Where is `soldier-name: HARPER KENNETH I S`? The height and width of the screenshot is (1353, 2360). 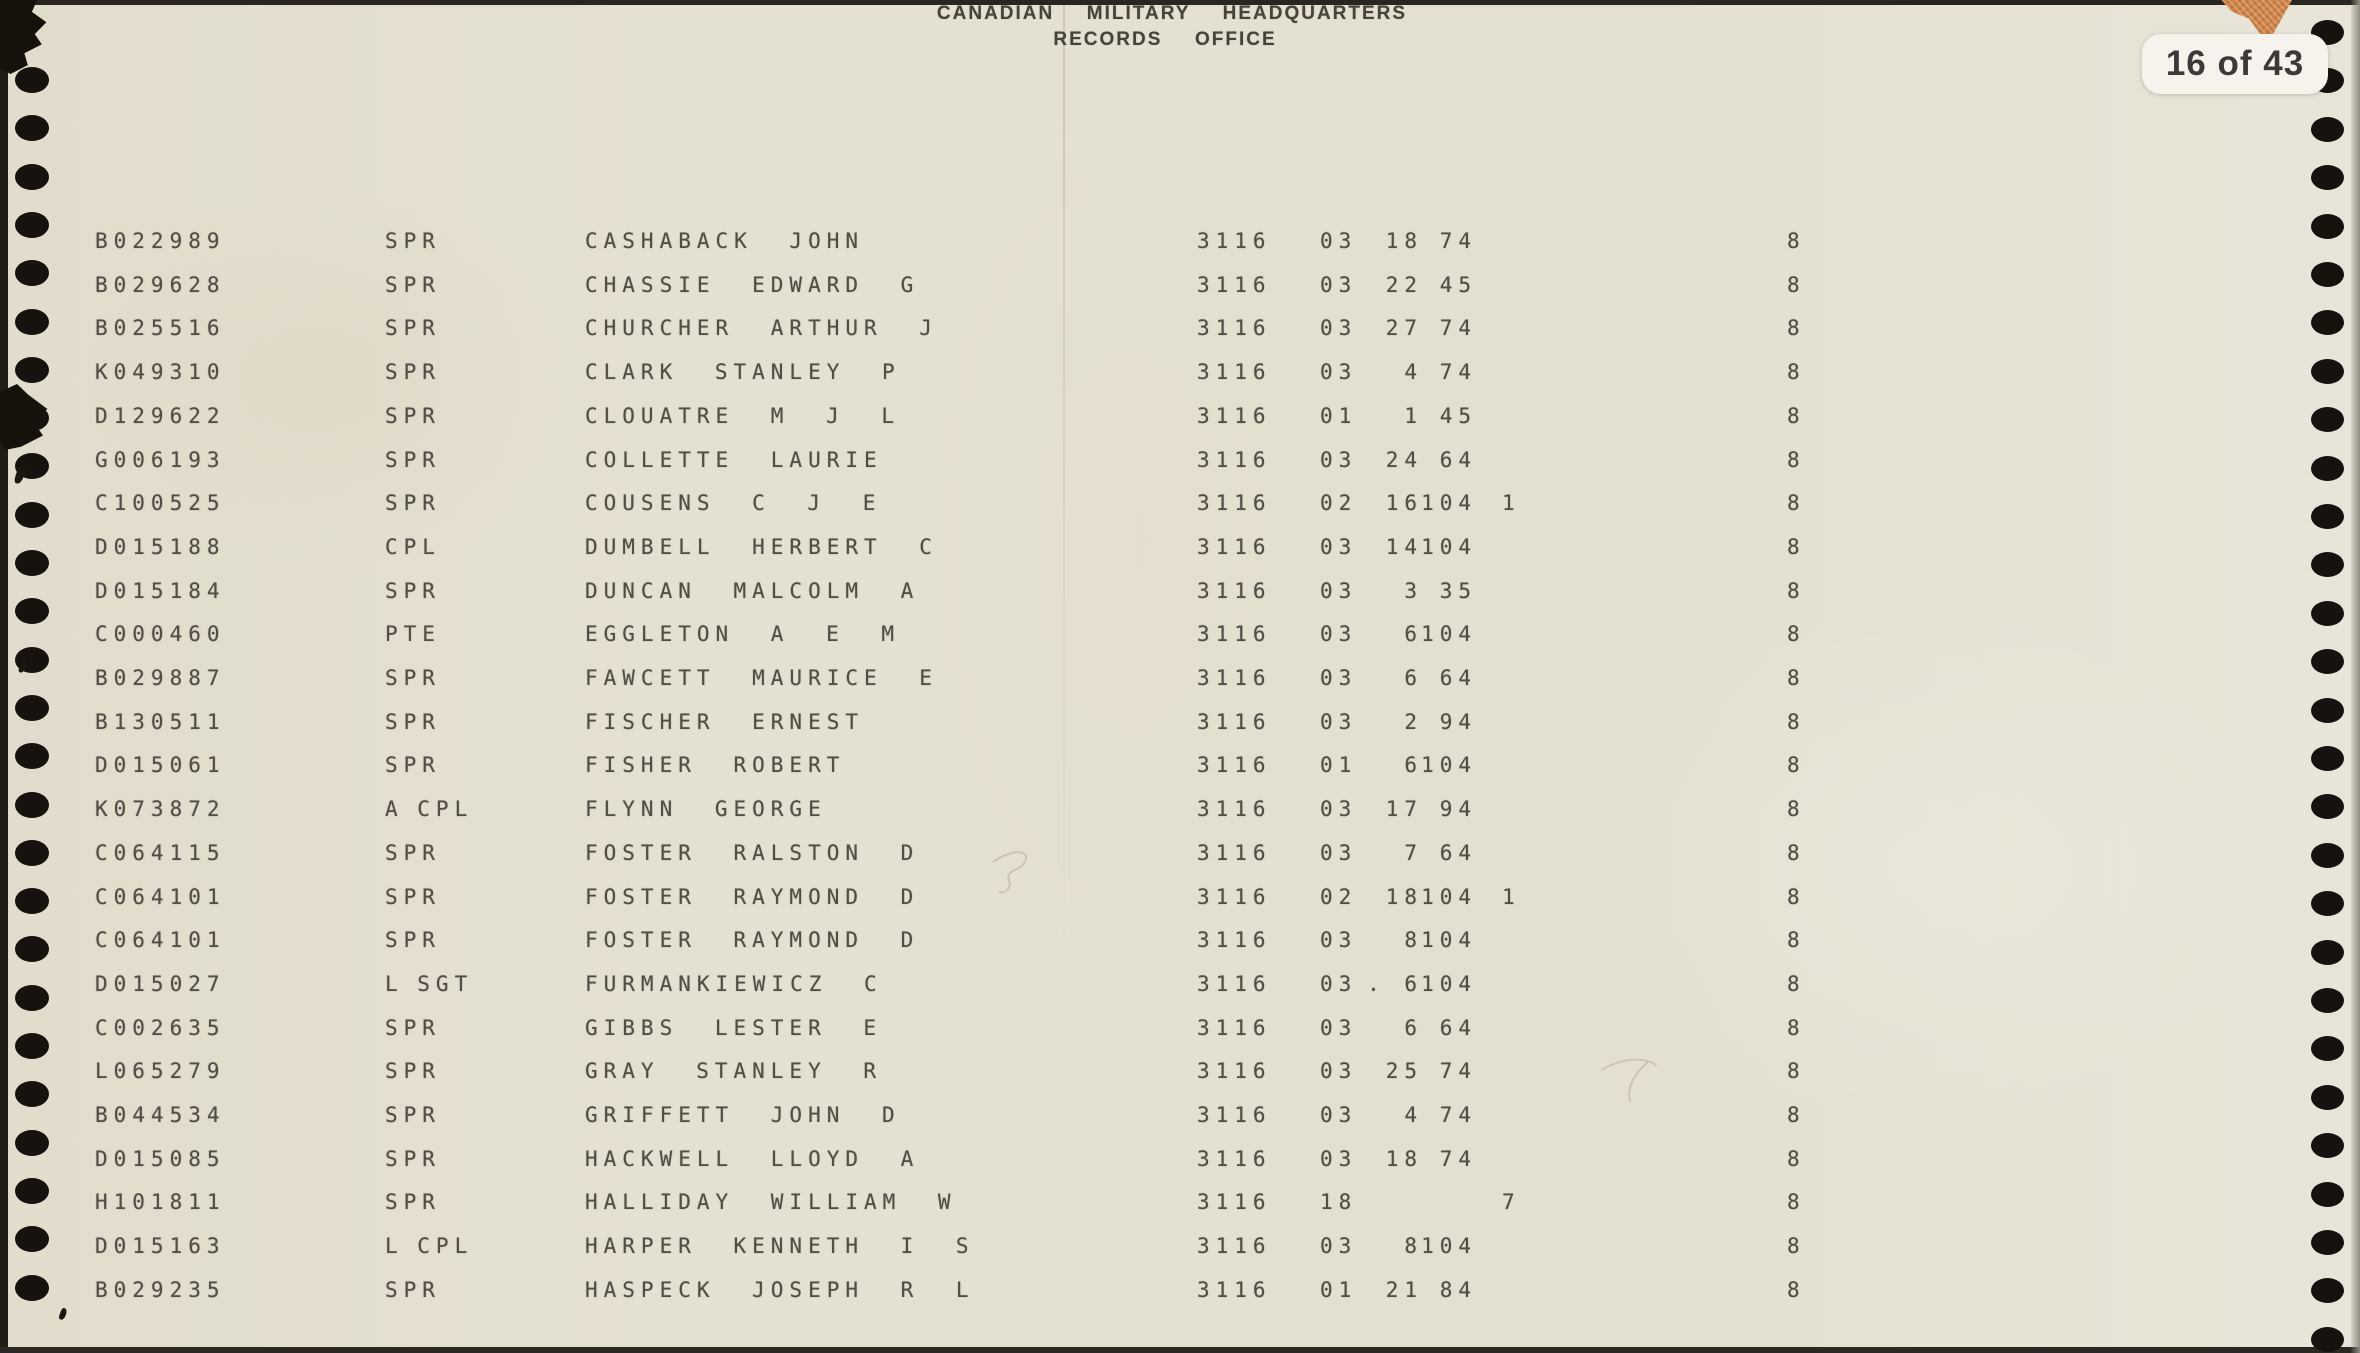
soldier-name: HARPER KENNETH I S is located at coordinates (780, 1246).